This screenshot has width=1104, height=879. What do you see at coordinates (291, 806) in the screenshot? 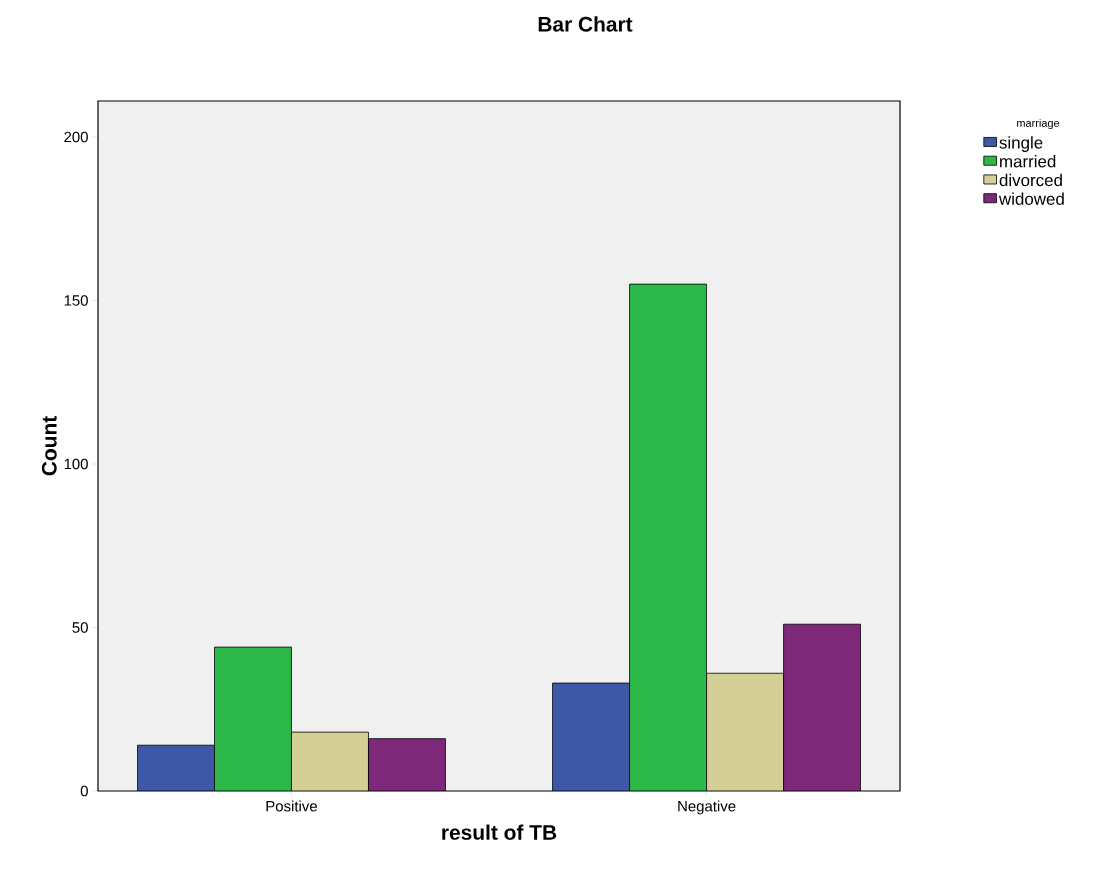
I see `x-tick-label: Positive` at bounding box center [291, 806].